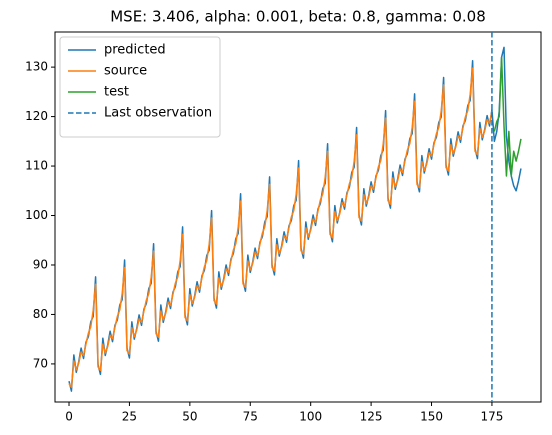  I want to click on y-tick-label: 130, so click(36, 67).